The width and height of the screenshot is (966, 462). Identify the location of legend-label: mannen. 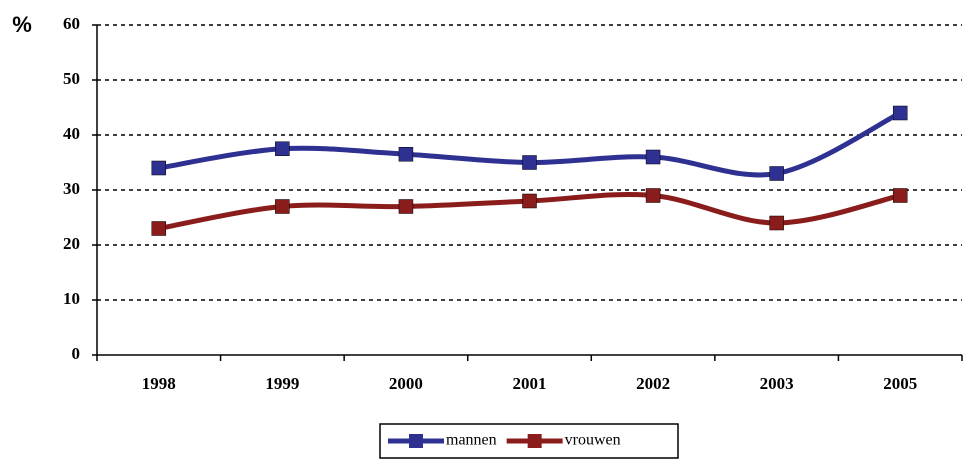
(471, 440).